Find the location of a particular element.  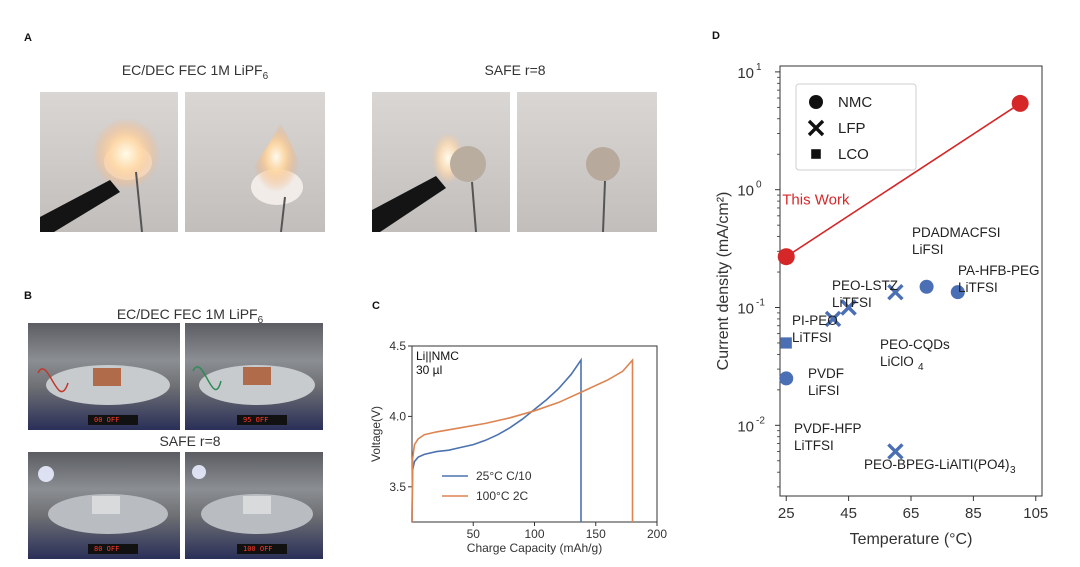

point-label-line2-3: LiTFSI is located at coordinates (852, 302).